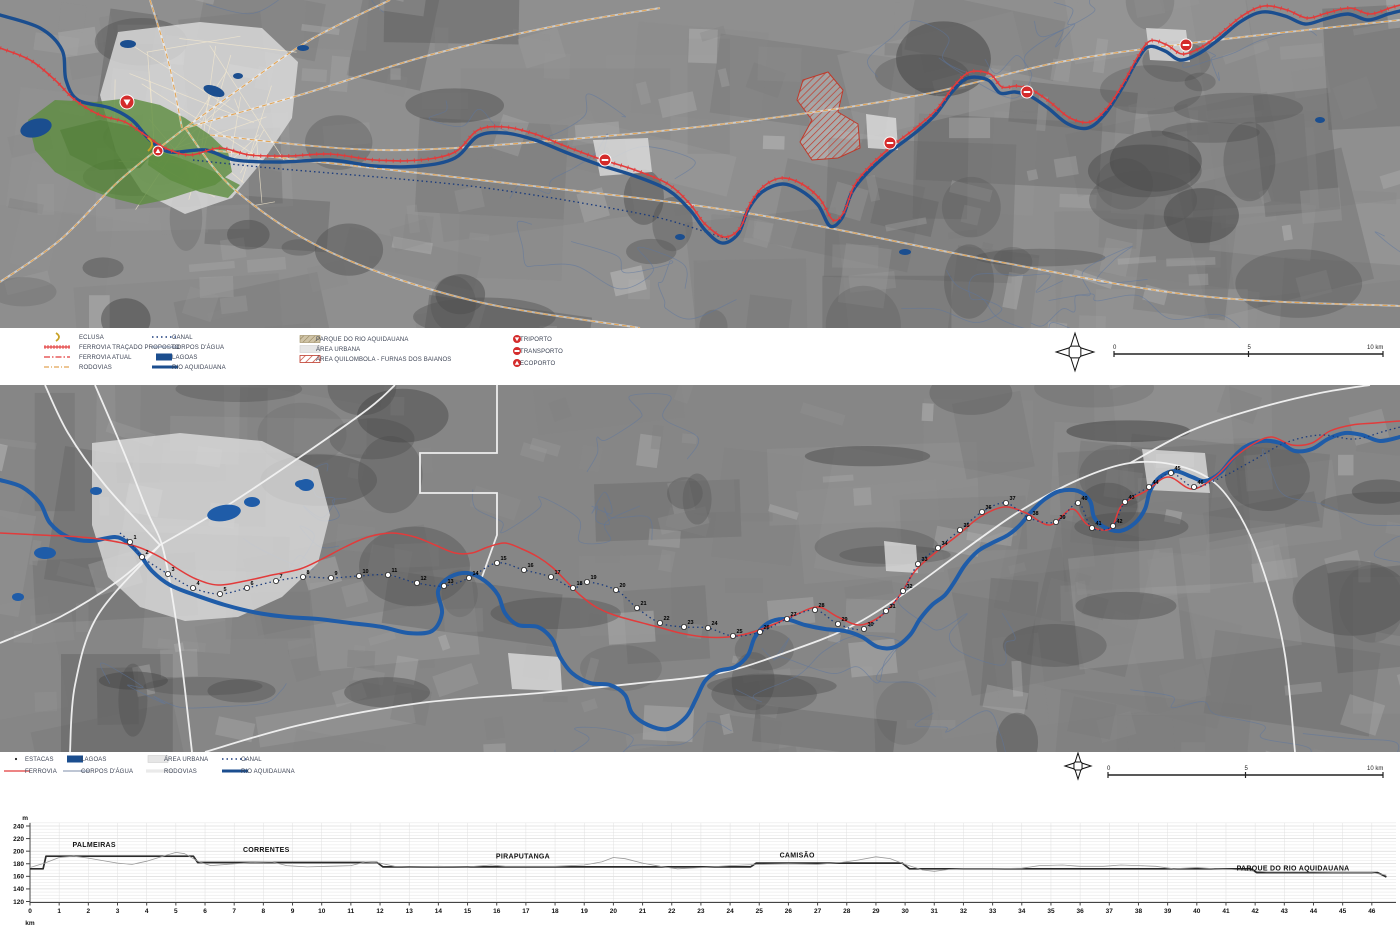  What do you see at coordinates (497, 911) in the screenshot?
I see `x-tick-label: 16` at bounding box center [497, 911].